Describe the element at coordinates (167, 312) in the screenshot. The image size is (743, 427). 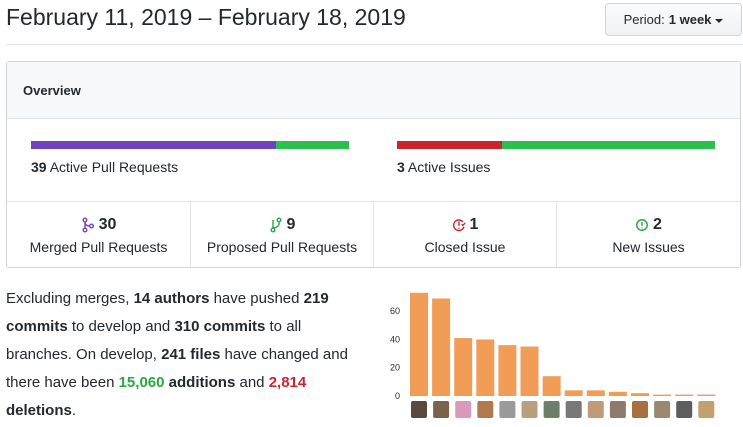
I see `commits-develop-count: 219 commits` at that location.